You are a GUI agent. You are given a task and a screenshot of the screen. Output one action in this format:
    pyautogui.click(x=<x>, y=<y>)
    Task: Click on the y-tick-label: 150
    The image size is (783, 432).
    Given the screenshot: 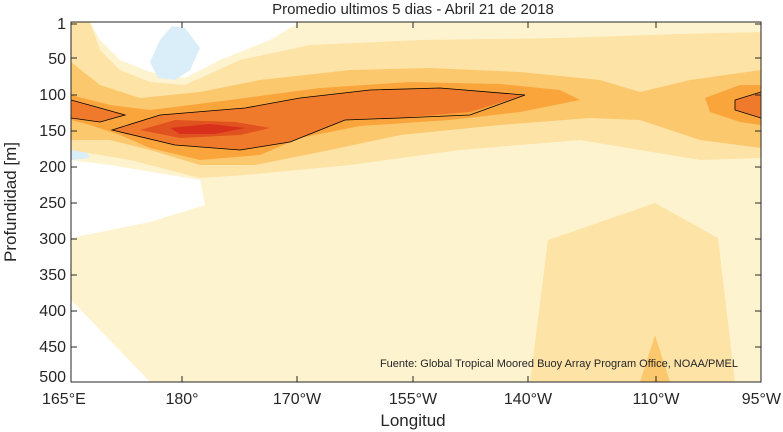 What is the action you would take?
    pyautogui.click(x=52, y=131)
    